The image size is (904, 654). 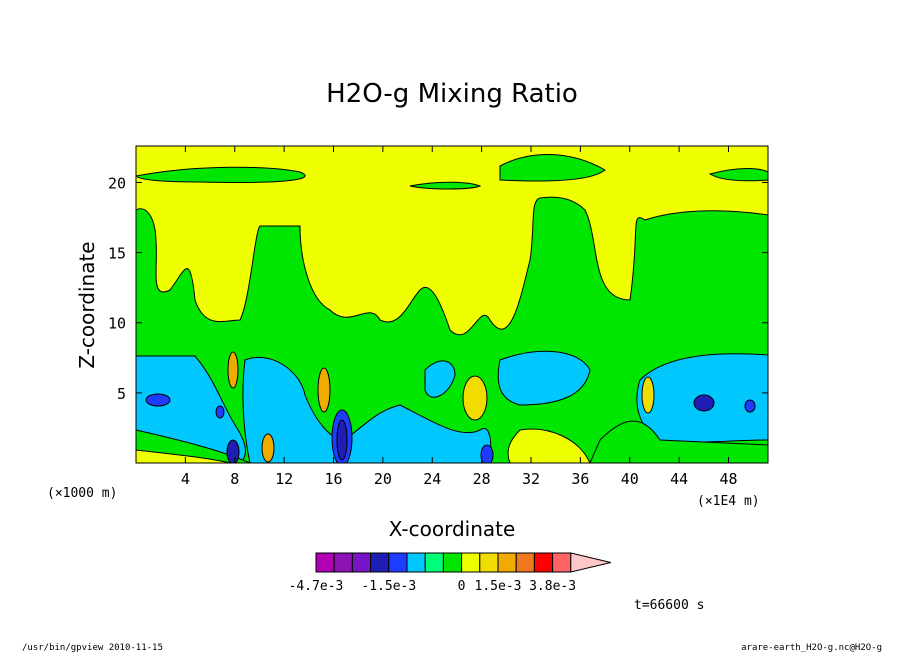 What do you see at coordinates (333, 479) in the screenshot?
I see `x-tick-label: 16` at bounding box center [333, 479].